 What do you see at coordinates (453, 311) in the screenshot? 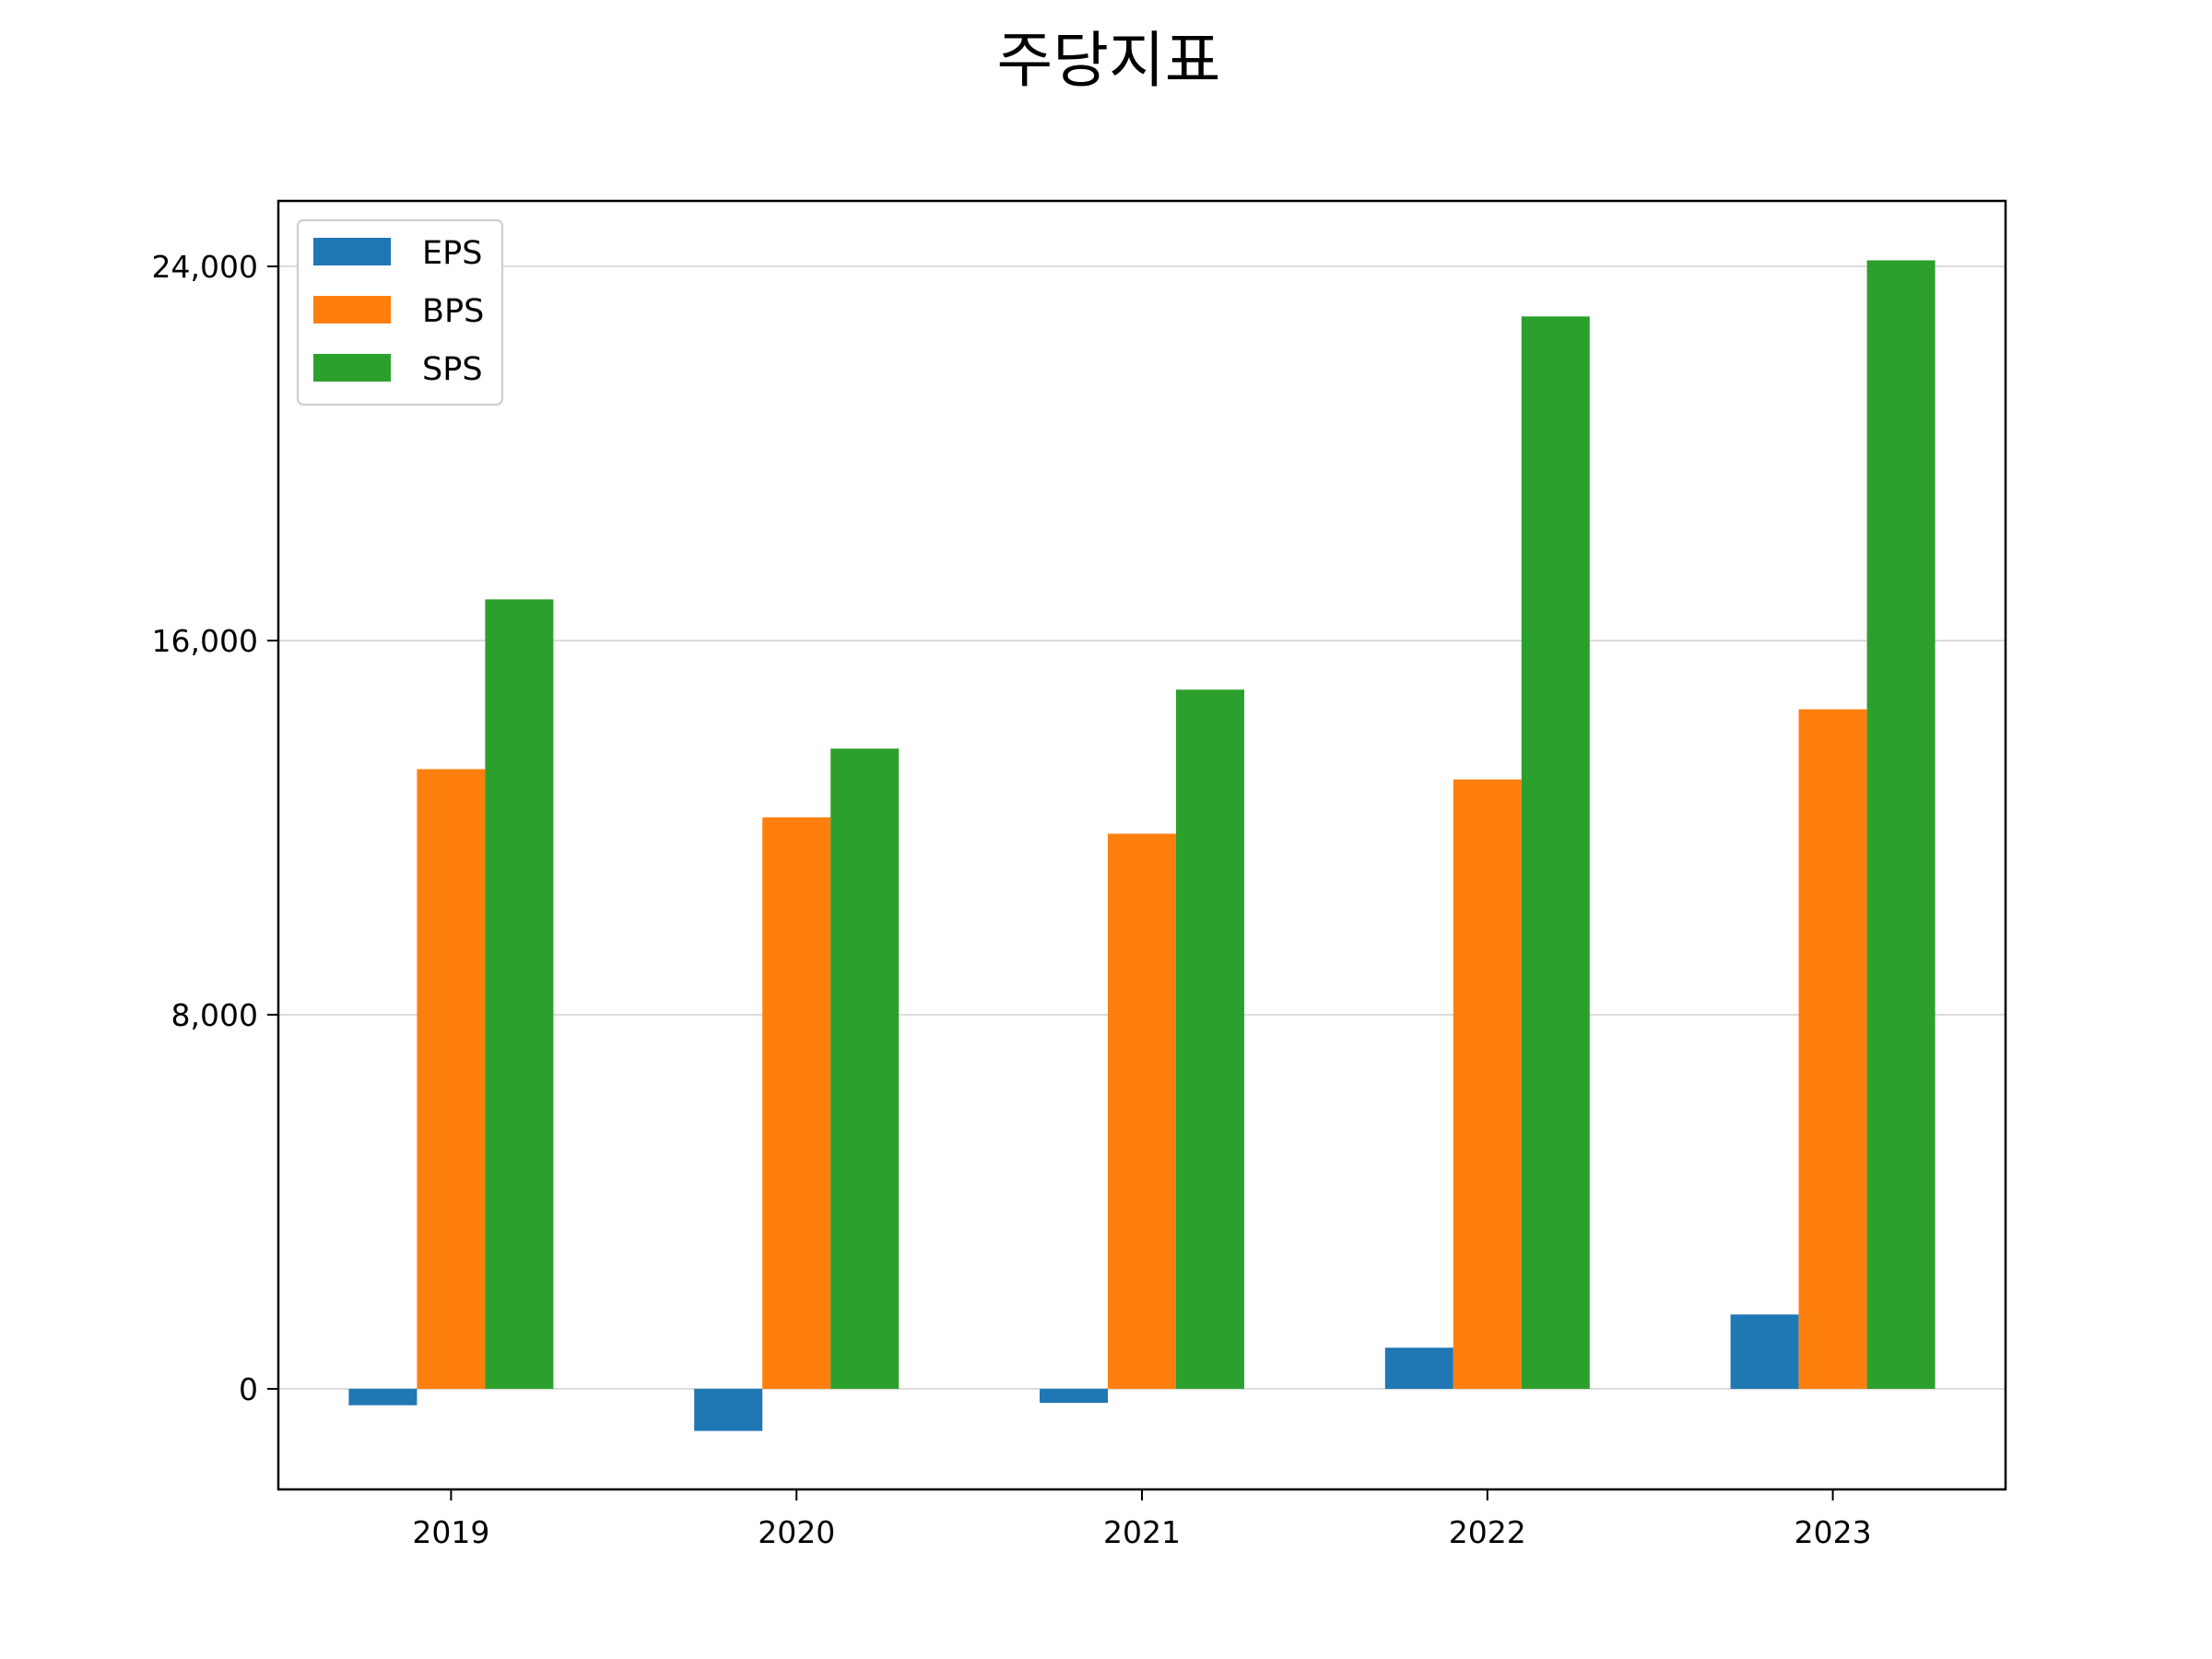
I see `legend-label-bps: BPS` at bounding box center [453, 311].